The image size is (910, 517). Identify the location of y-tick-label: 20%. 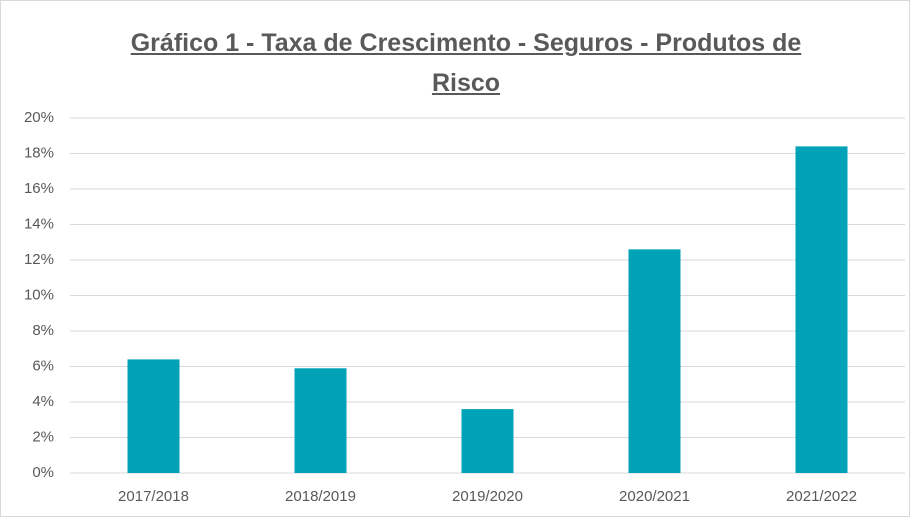
(39, 117).